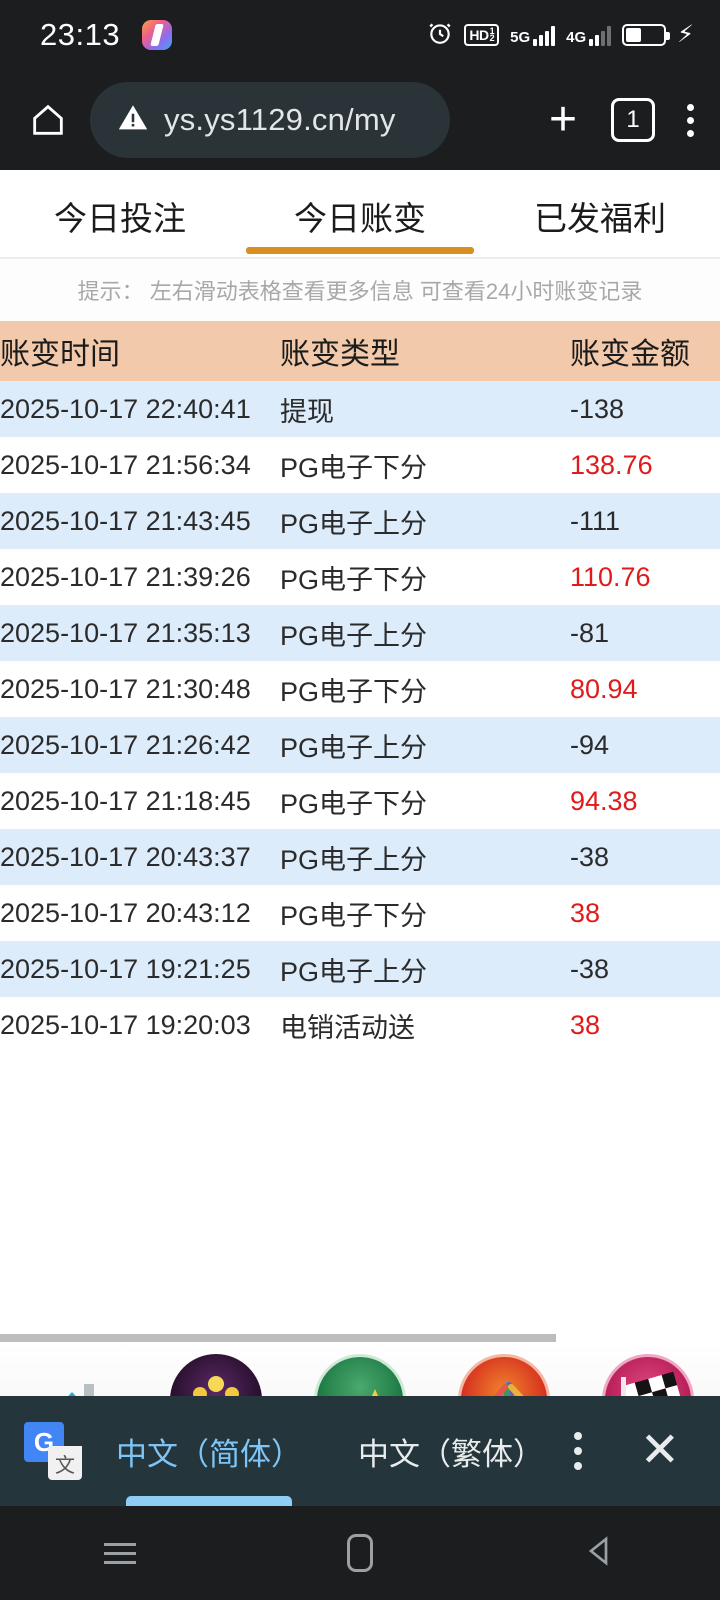 Image resolution: width=720 pixels, height=1600 pixels. I want to click on google-translate-icon: G 文, so click(53, 1451).